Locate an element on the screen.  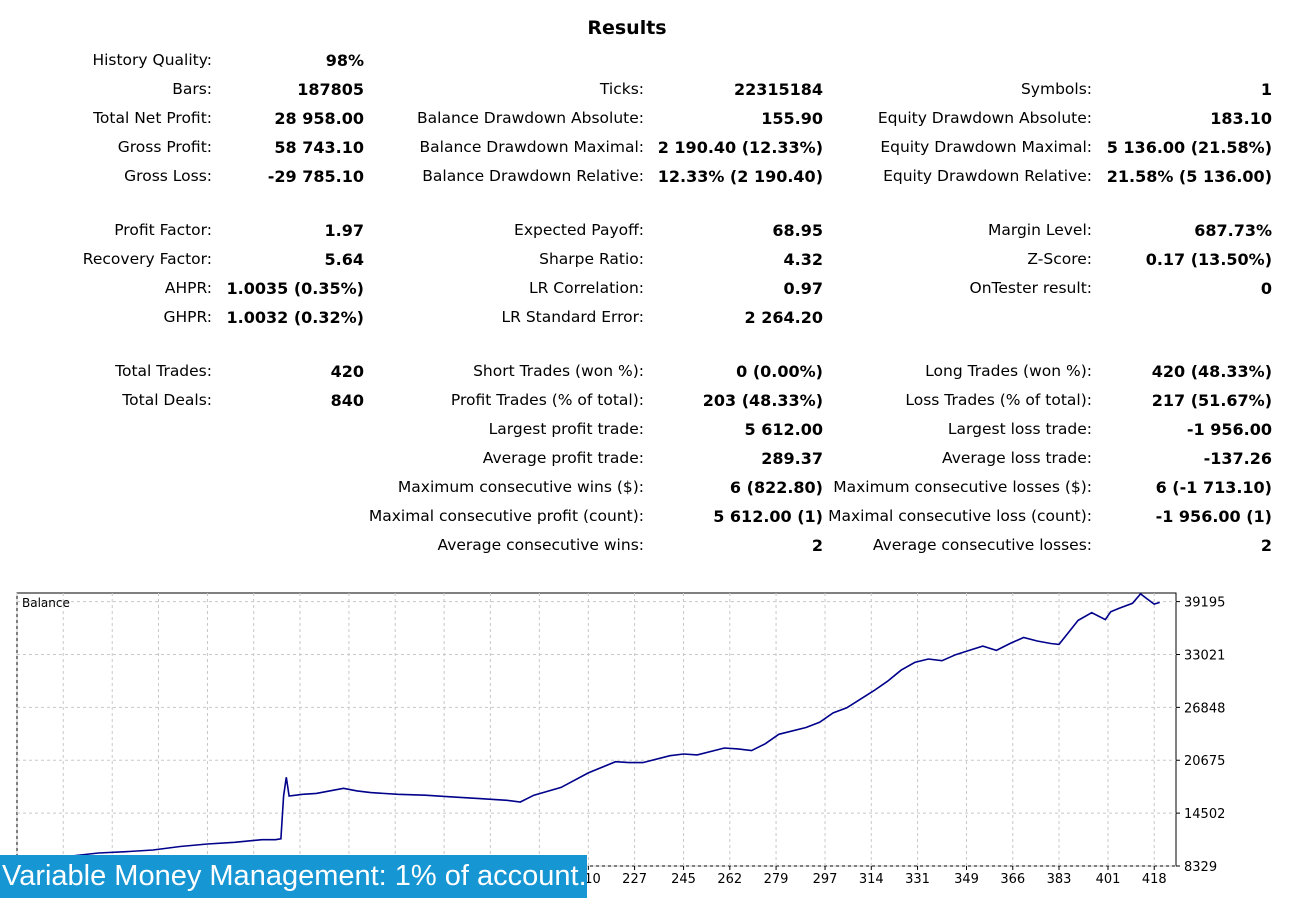
stat-label-profit_factor: Profit Factor: is located at coordinates (163, 230).